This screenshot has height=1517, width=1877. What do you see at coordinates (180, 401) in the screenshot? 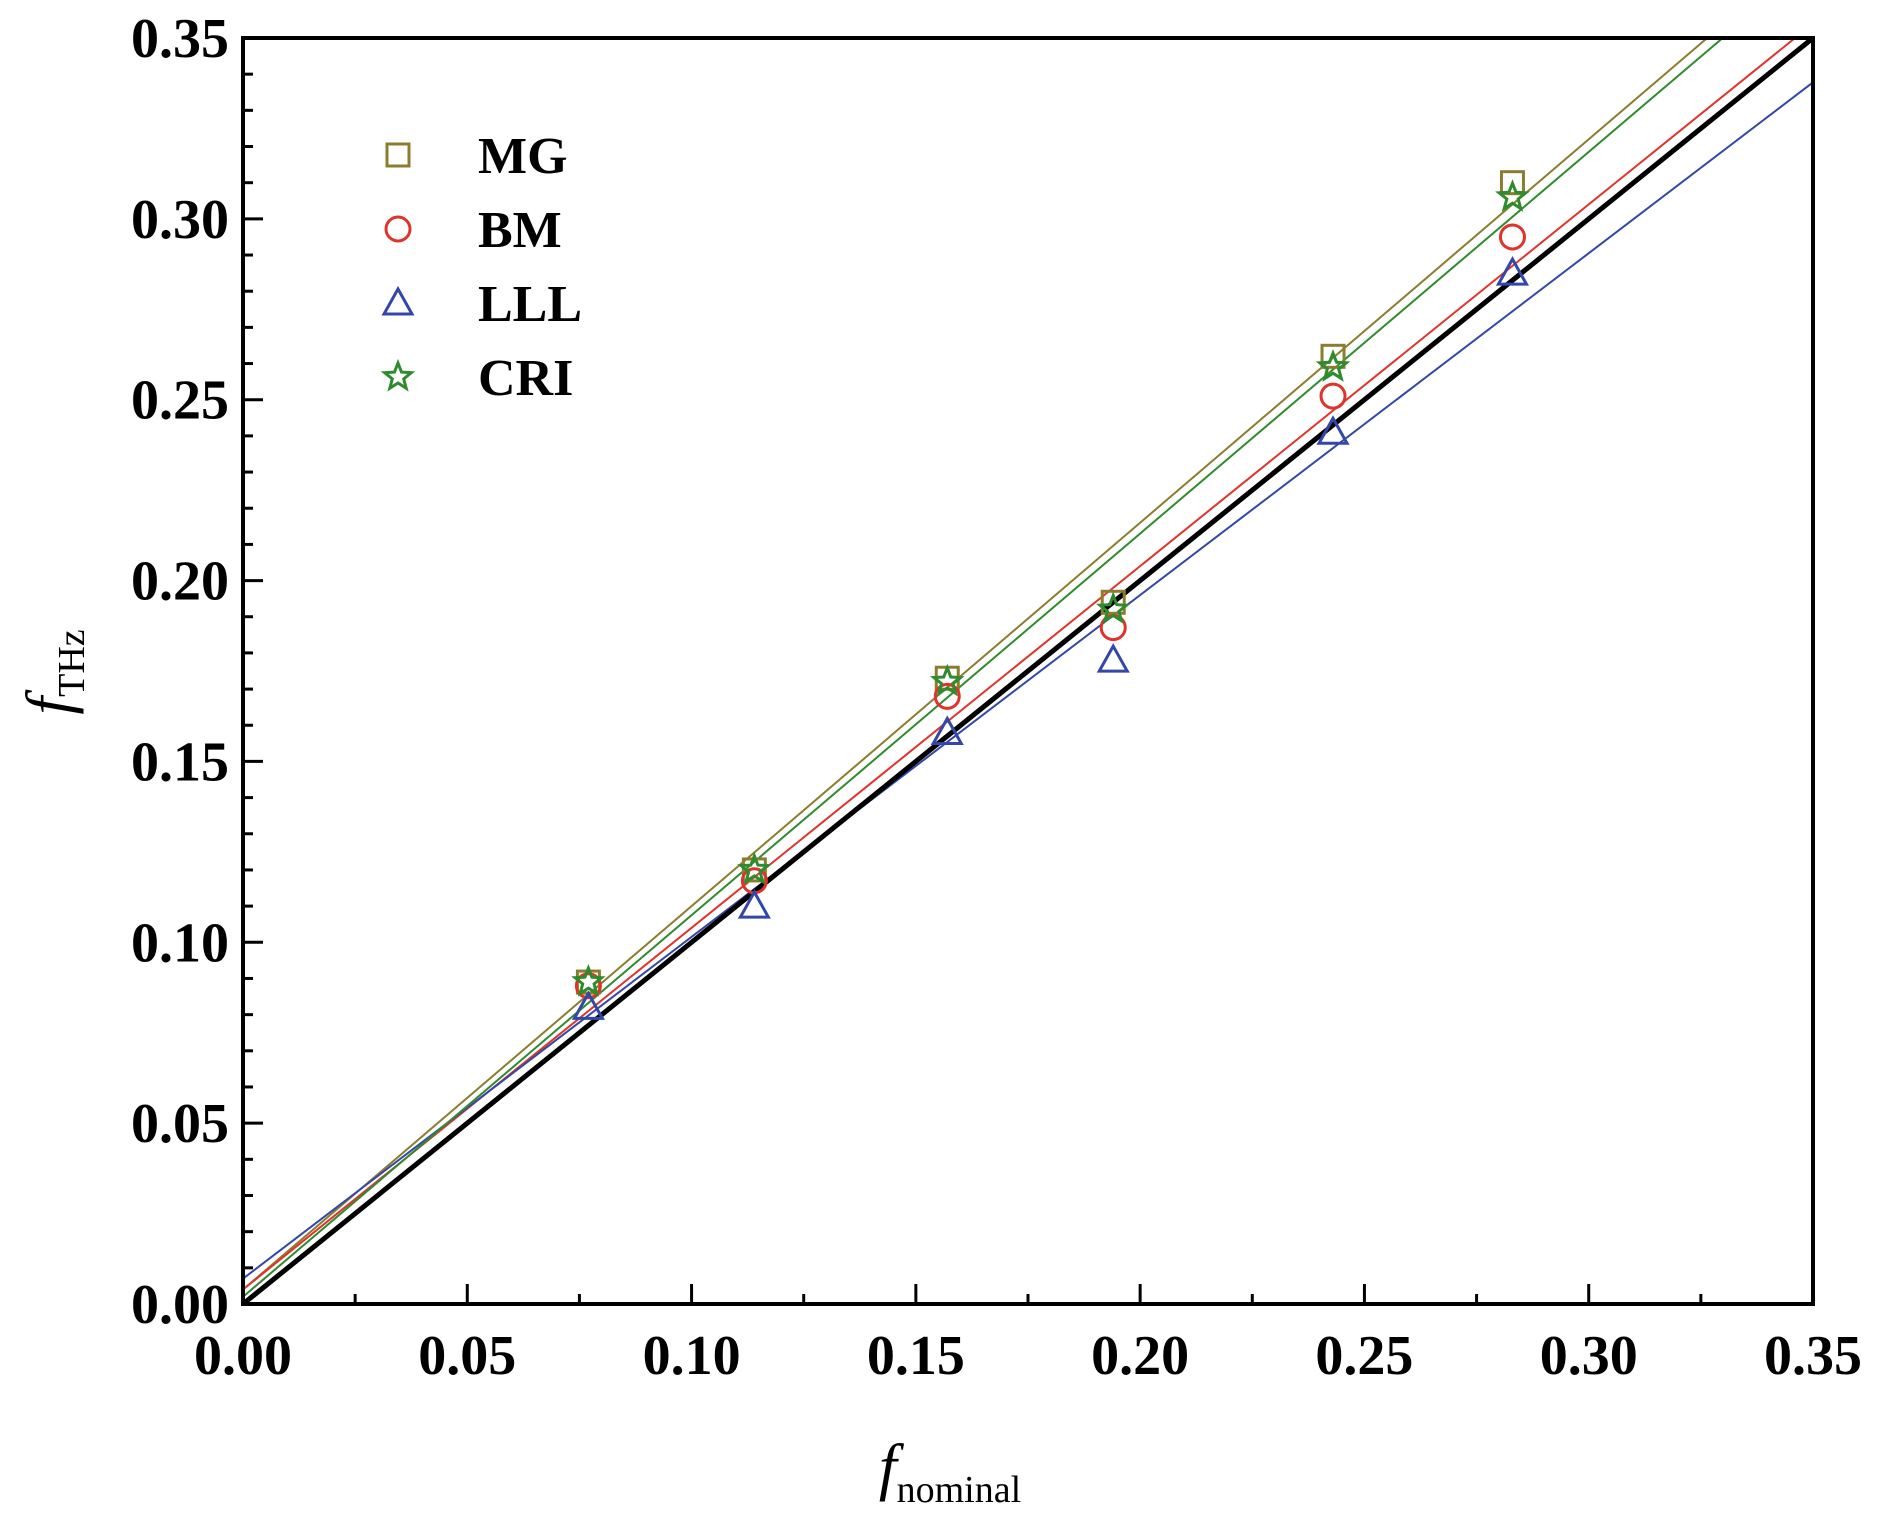
I see `y-tick-label: 0.25` at bounding box center [180, 401].